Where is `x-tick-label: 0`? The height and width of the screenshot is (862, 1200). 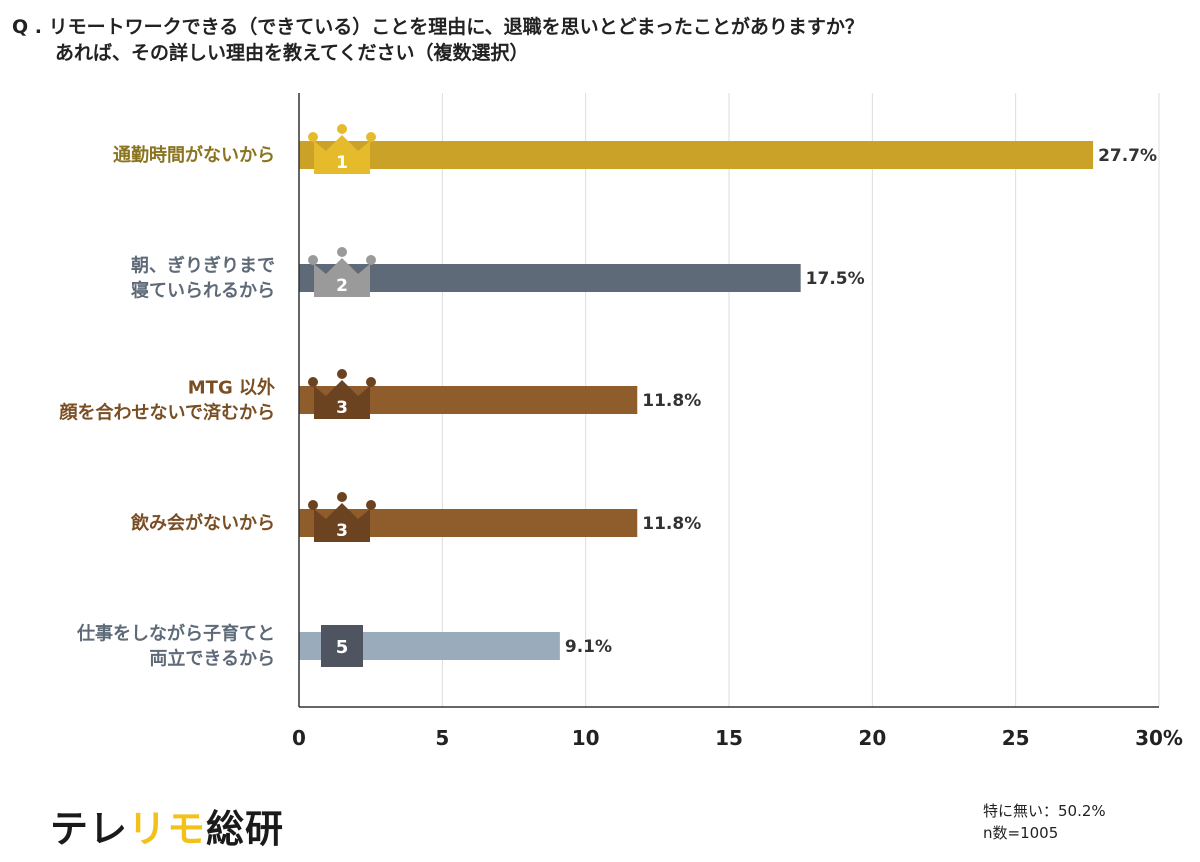 x-tick-label: 0 is located at coordinates (299, 738).